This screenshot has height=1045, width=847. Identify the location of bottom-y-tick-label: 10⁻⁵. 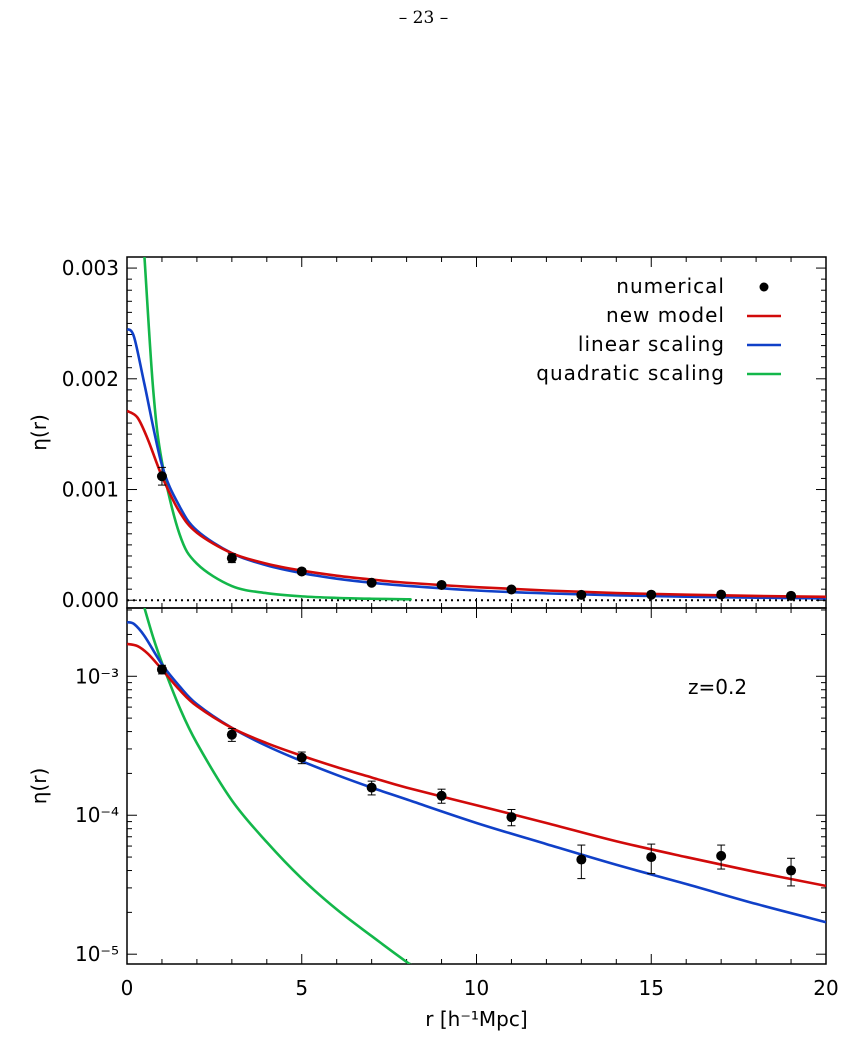
(97, 954).